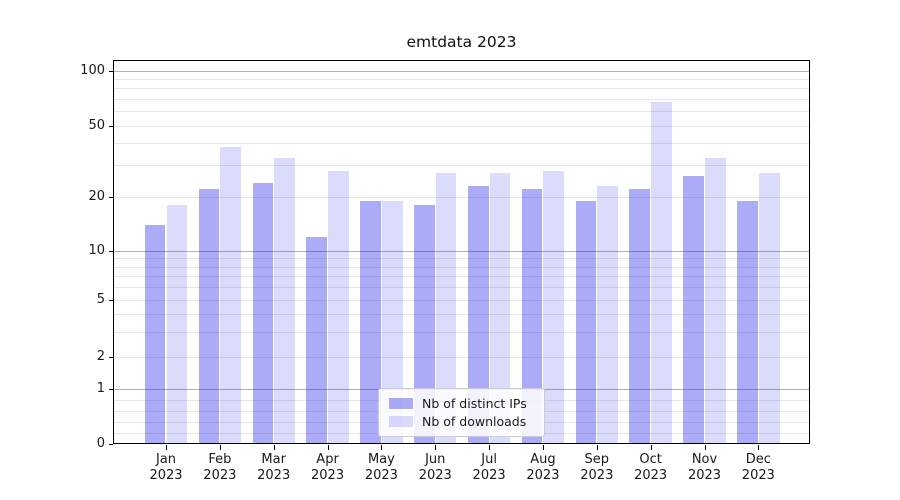 The height and width of the screenshot is (500, 900). Describe the element at coordinates (543, 447) in the screenshot. I see `x-tick-aug` at that location.